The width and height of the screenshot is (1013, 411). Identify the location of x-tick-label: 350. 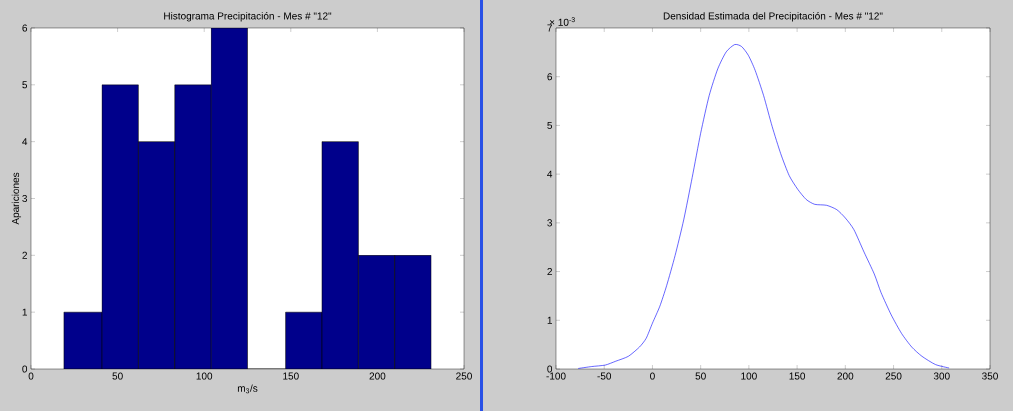
(990, 376).